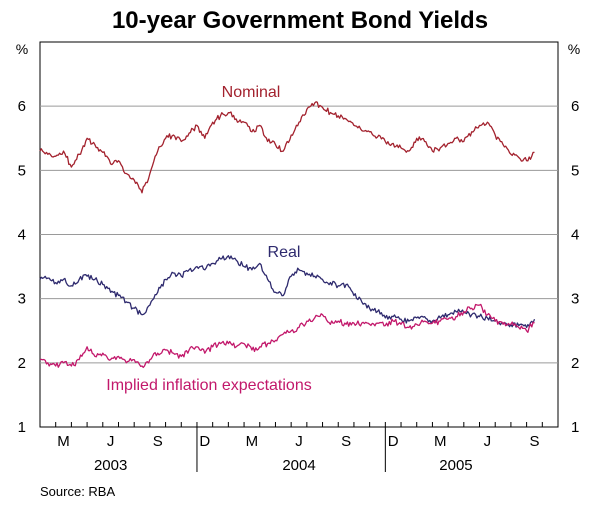 The image size is (600, 511). What do you see at coordinates (77, 491) in the screenshot?
I see `source-note: Source: RBA` at bounding box center [77, 491].